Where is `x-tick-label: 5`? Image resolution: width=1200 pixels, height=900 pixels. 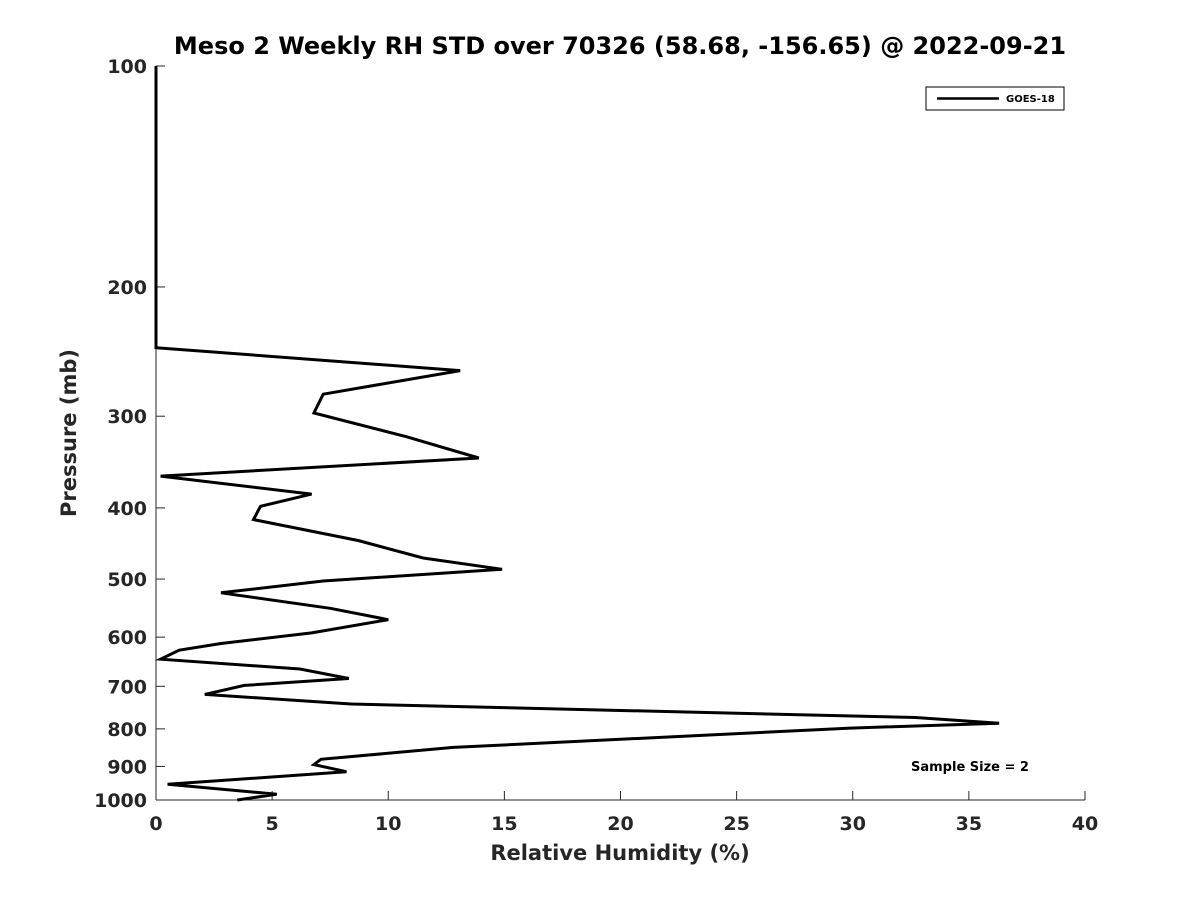 x-tick-label: 5 is located at coordinates (272, 824).